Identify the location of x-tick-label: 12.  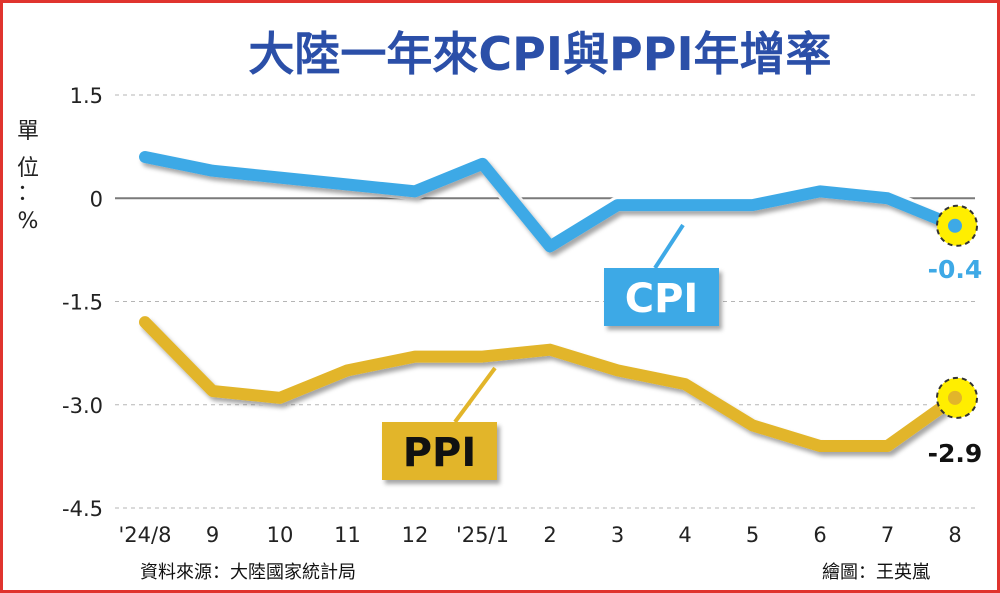
(415, 535).